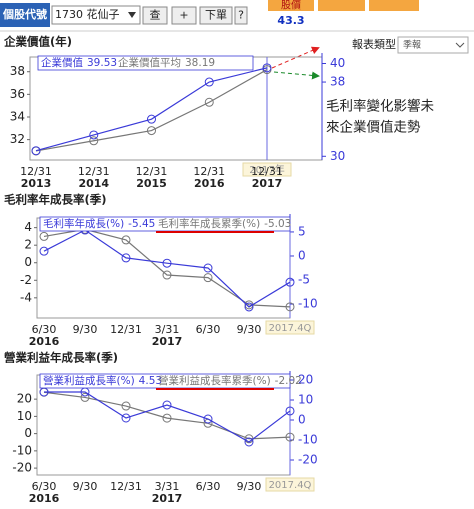 The height and width of the screenshot is (509, 474). I want to click on button-text: 查, so click(155, 15).